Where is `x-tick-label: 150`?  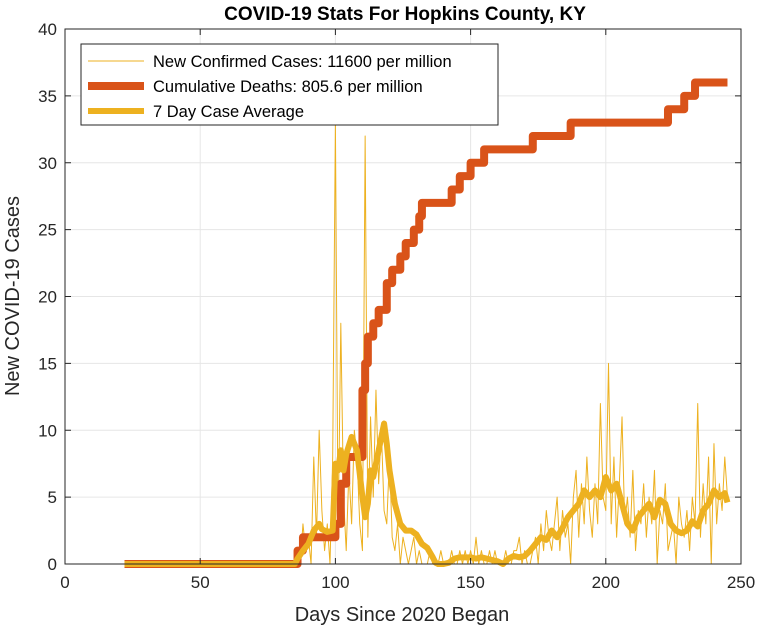 x-tick-label: 150 is located at coordinates (470, 582).